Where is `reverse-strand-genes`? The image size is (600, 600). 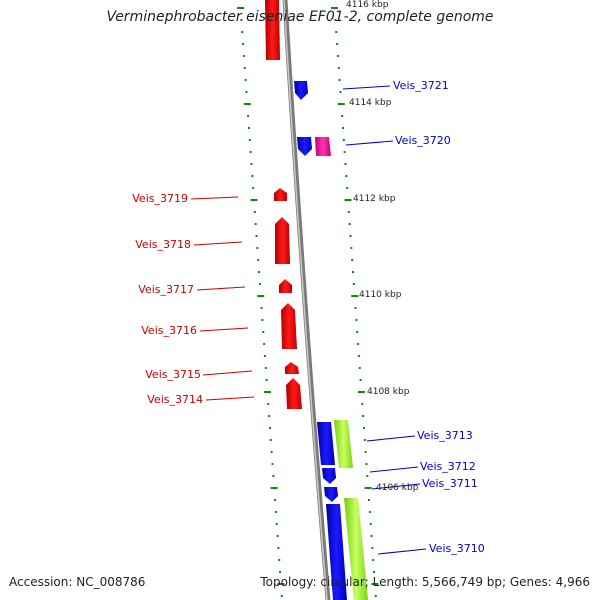 reverse-strand-genes is located at coordinates (283, 204).